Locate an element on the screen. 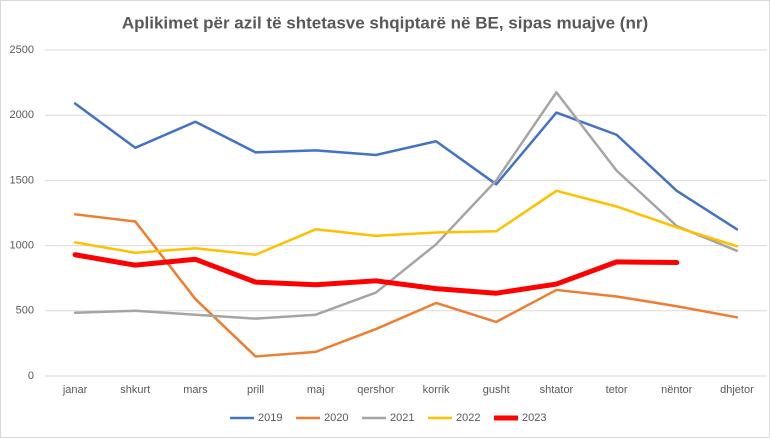 This screenshot has height=438, width=770. x-tick-label: prill is located at coordinates (255, 390).